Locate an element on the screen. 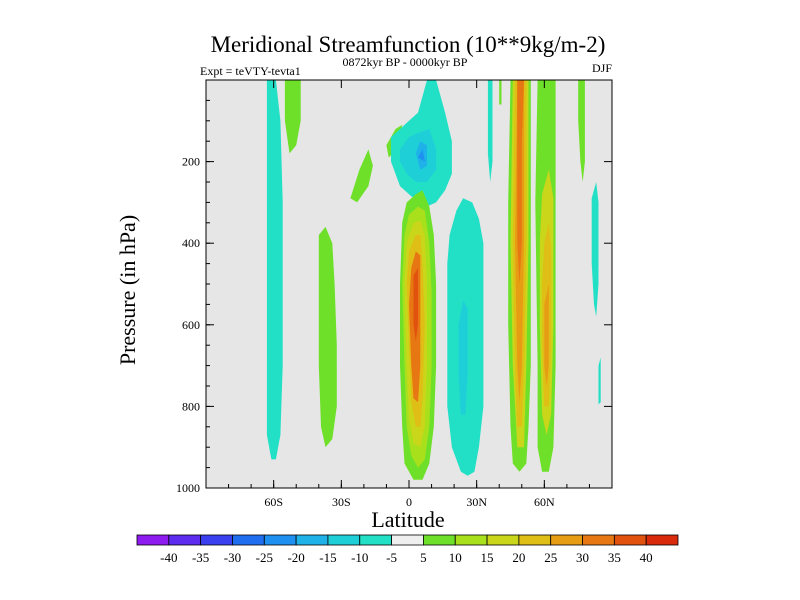 The image size is (800, 600). colorbar-label: 35 is located at coordinates (614, 557).